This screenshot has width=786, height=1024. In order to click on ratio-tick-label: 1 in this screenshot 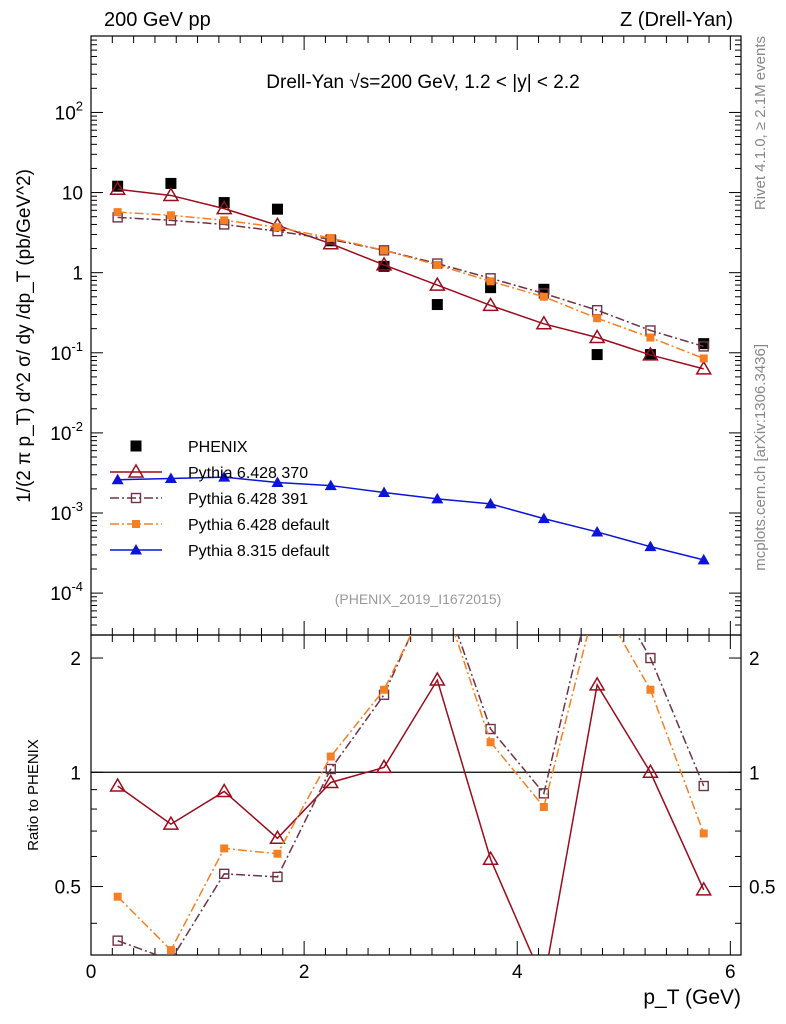, I will do `click(75, 773)`.